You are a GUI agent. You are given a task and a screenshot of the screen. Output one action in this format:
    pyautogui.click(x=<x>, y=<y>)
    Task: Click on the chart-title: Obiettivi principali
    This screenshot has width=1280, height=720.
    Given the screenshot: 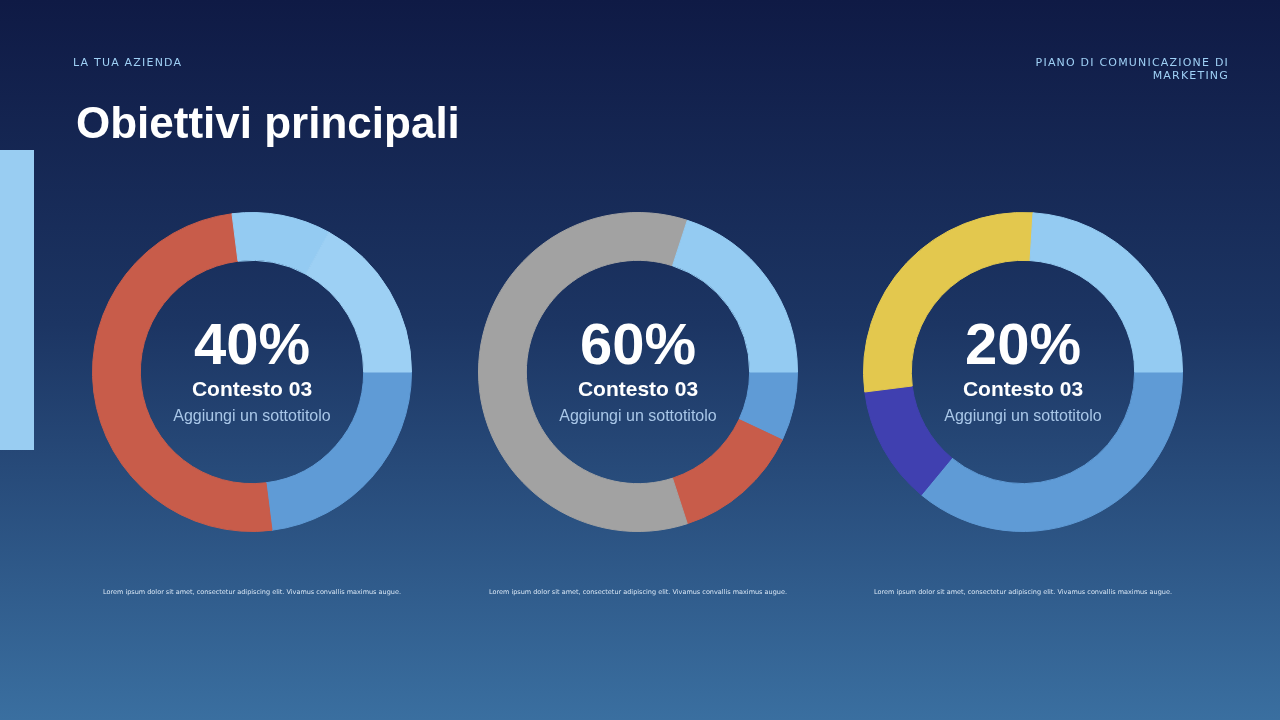 What is the action you would take?
    pyautogui.click(x=268, y=123)
    